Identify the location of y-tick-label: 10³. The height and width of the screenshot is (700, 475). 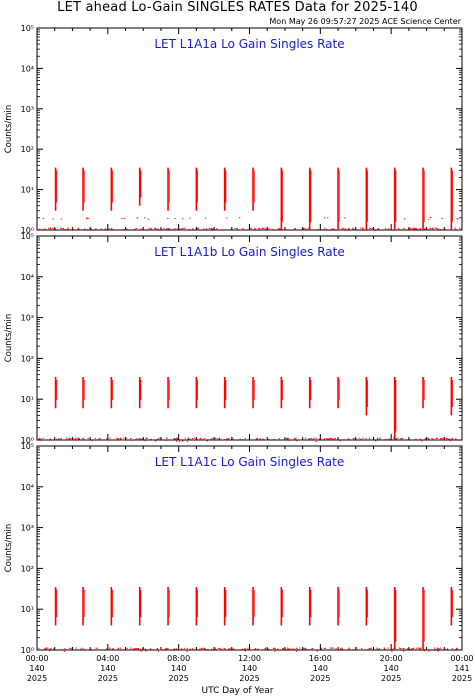
(27, 318).